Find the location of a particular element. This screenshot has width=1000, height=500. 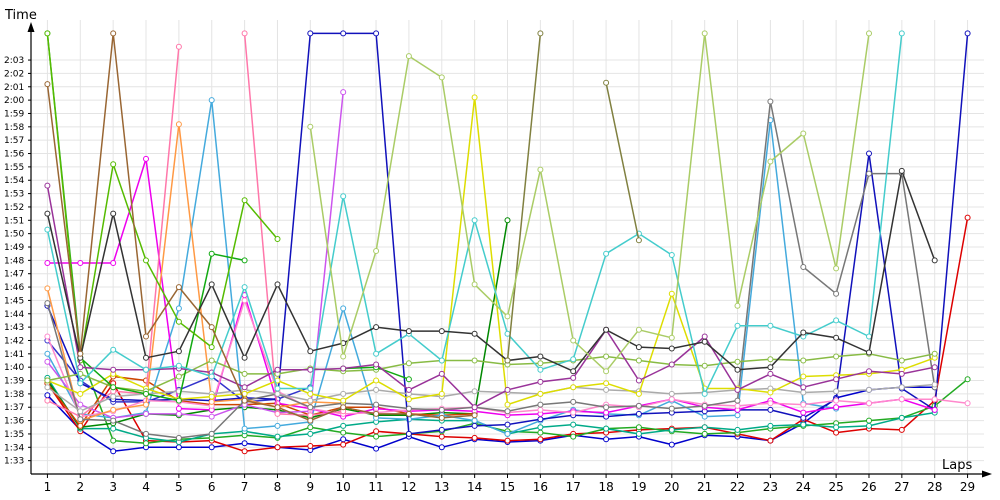

x-tick-label: 25 is located at coordinates (835, 487).